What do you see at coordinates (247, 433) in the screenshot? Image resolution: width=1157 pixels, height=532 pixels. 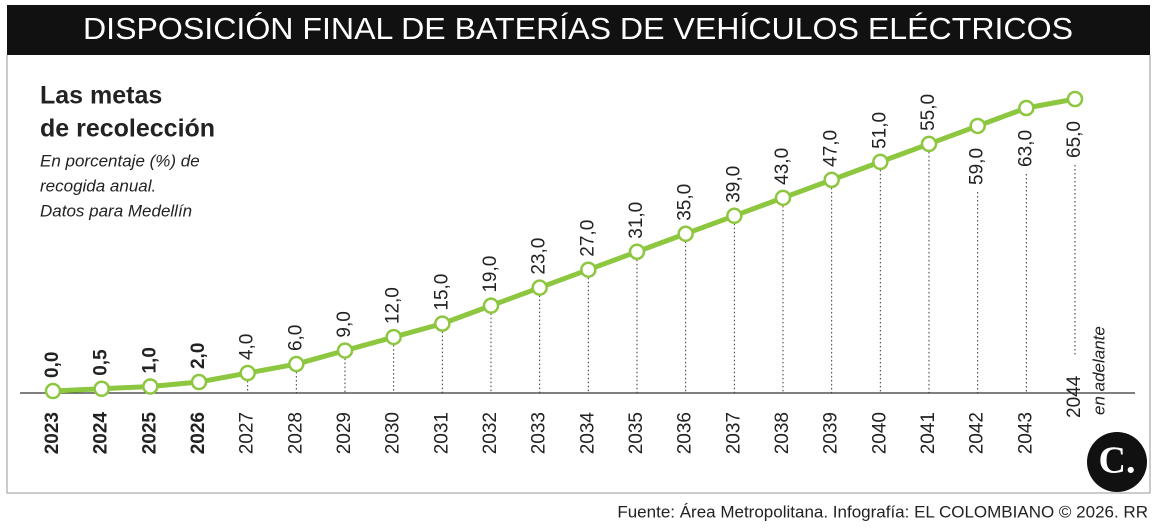 I see `x-tick-label: 2027` at bounding box center [247, 433].